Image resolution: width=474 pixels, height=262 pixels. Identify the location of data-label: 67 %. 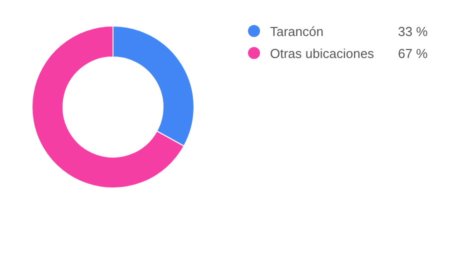
(413, 53).